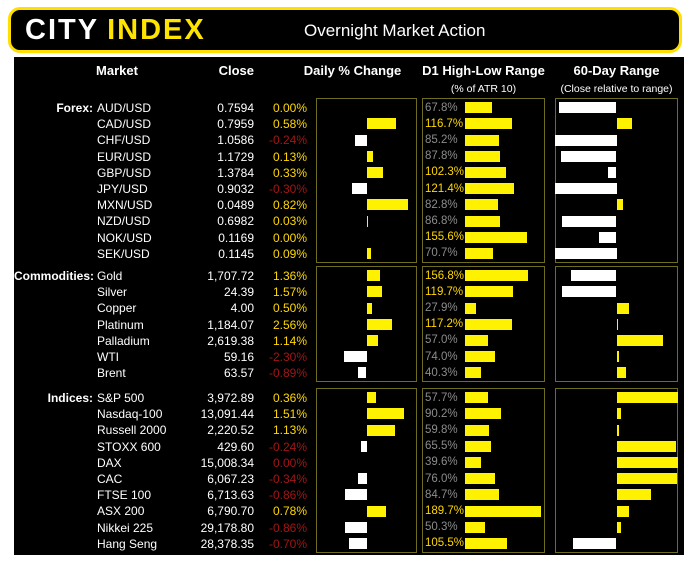 The height and width of the screenshot is (567, 698). Describe the element at coordinates (441, 413) in the screenshot. I see `atr-percent-label: 90.2%` at that location.